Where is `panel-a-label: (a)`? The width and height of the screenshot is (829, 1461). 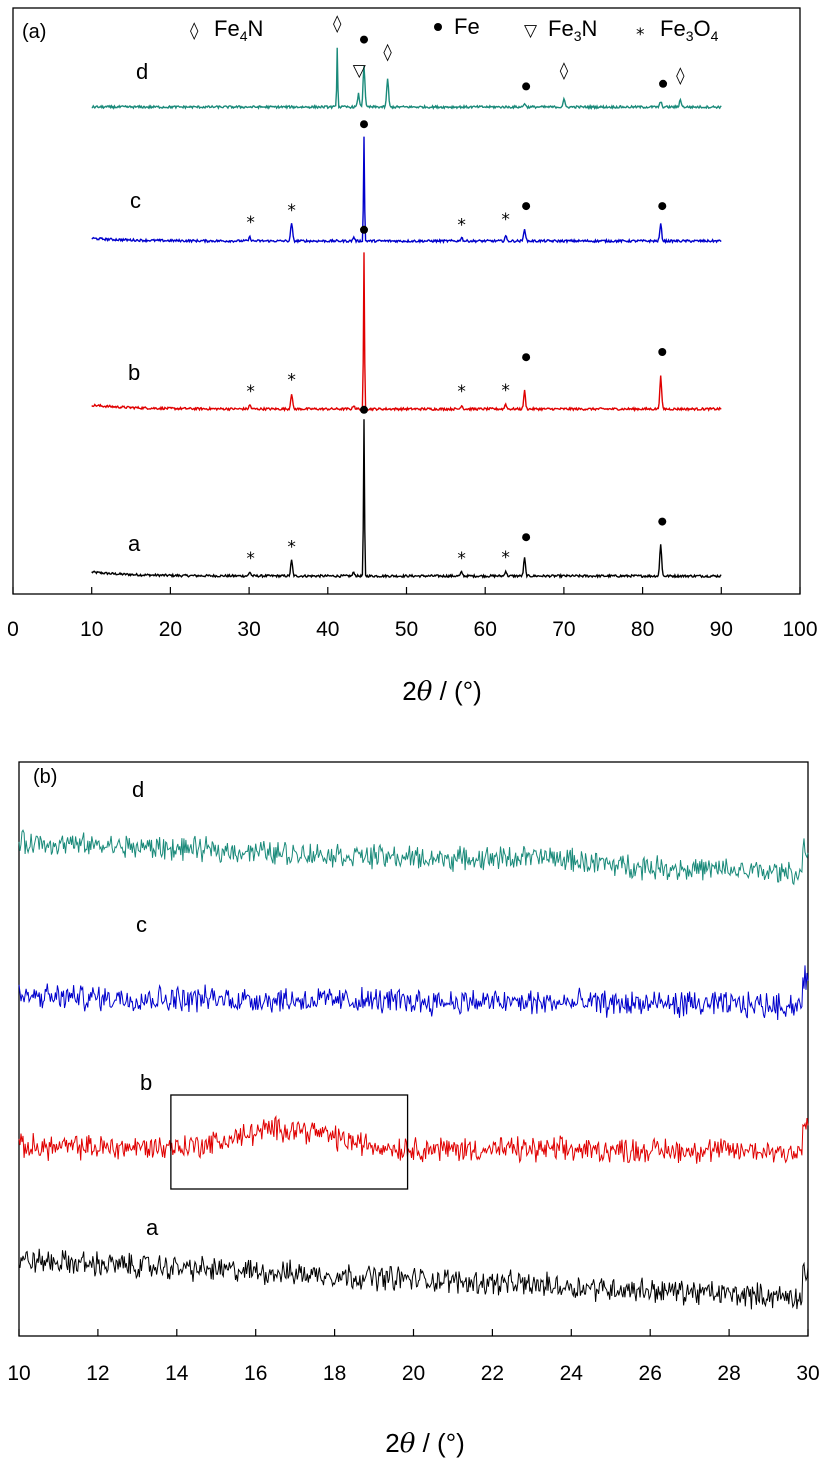
panel-a-label: (a) is located at coordinates (34, 32).